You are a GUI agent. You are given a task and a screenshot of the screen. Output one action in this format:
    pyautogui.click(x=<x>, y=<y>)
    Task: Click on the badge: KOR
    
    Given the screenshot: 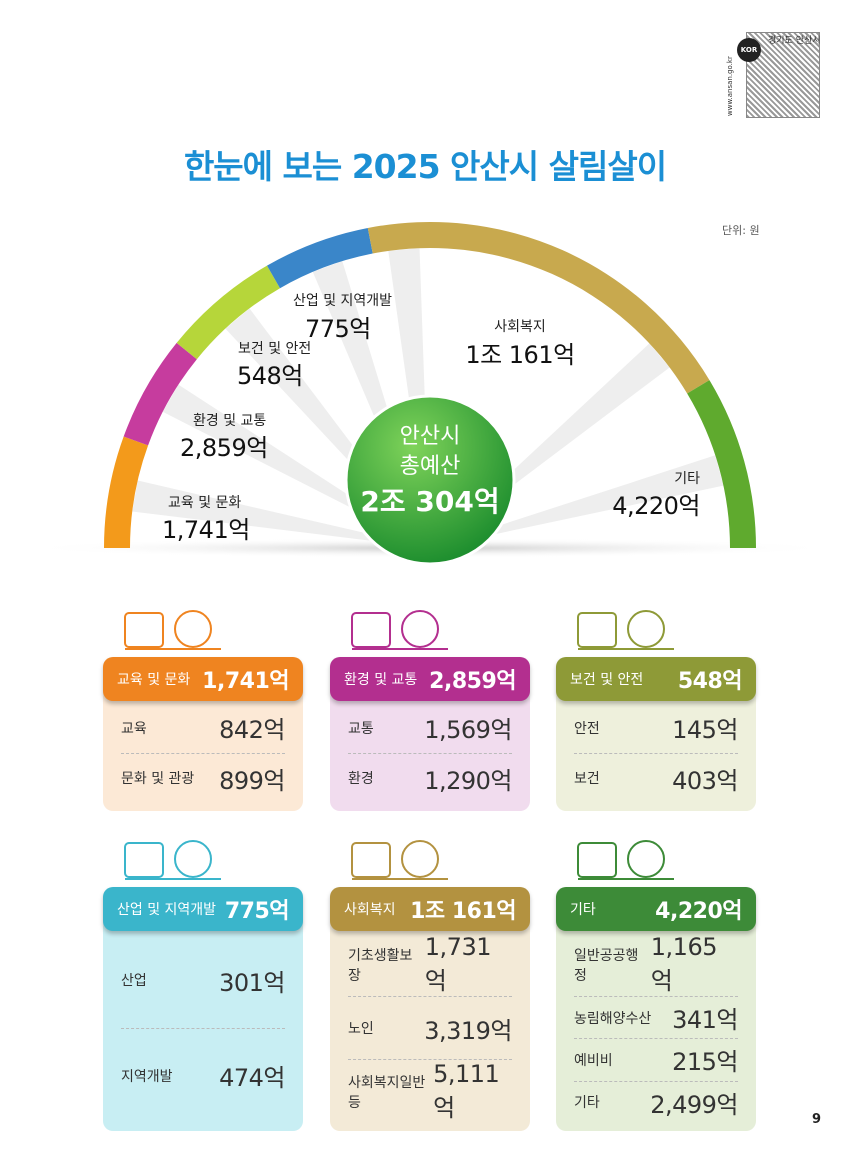 What is the action you would take?
    pyautogui.click(x=749, y=50)
    